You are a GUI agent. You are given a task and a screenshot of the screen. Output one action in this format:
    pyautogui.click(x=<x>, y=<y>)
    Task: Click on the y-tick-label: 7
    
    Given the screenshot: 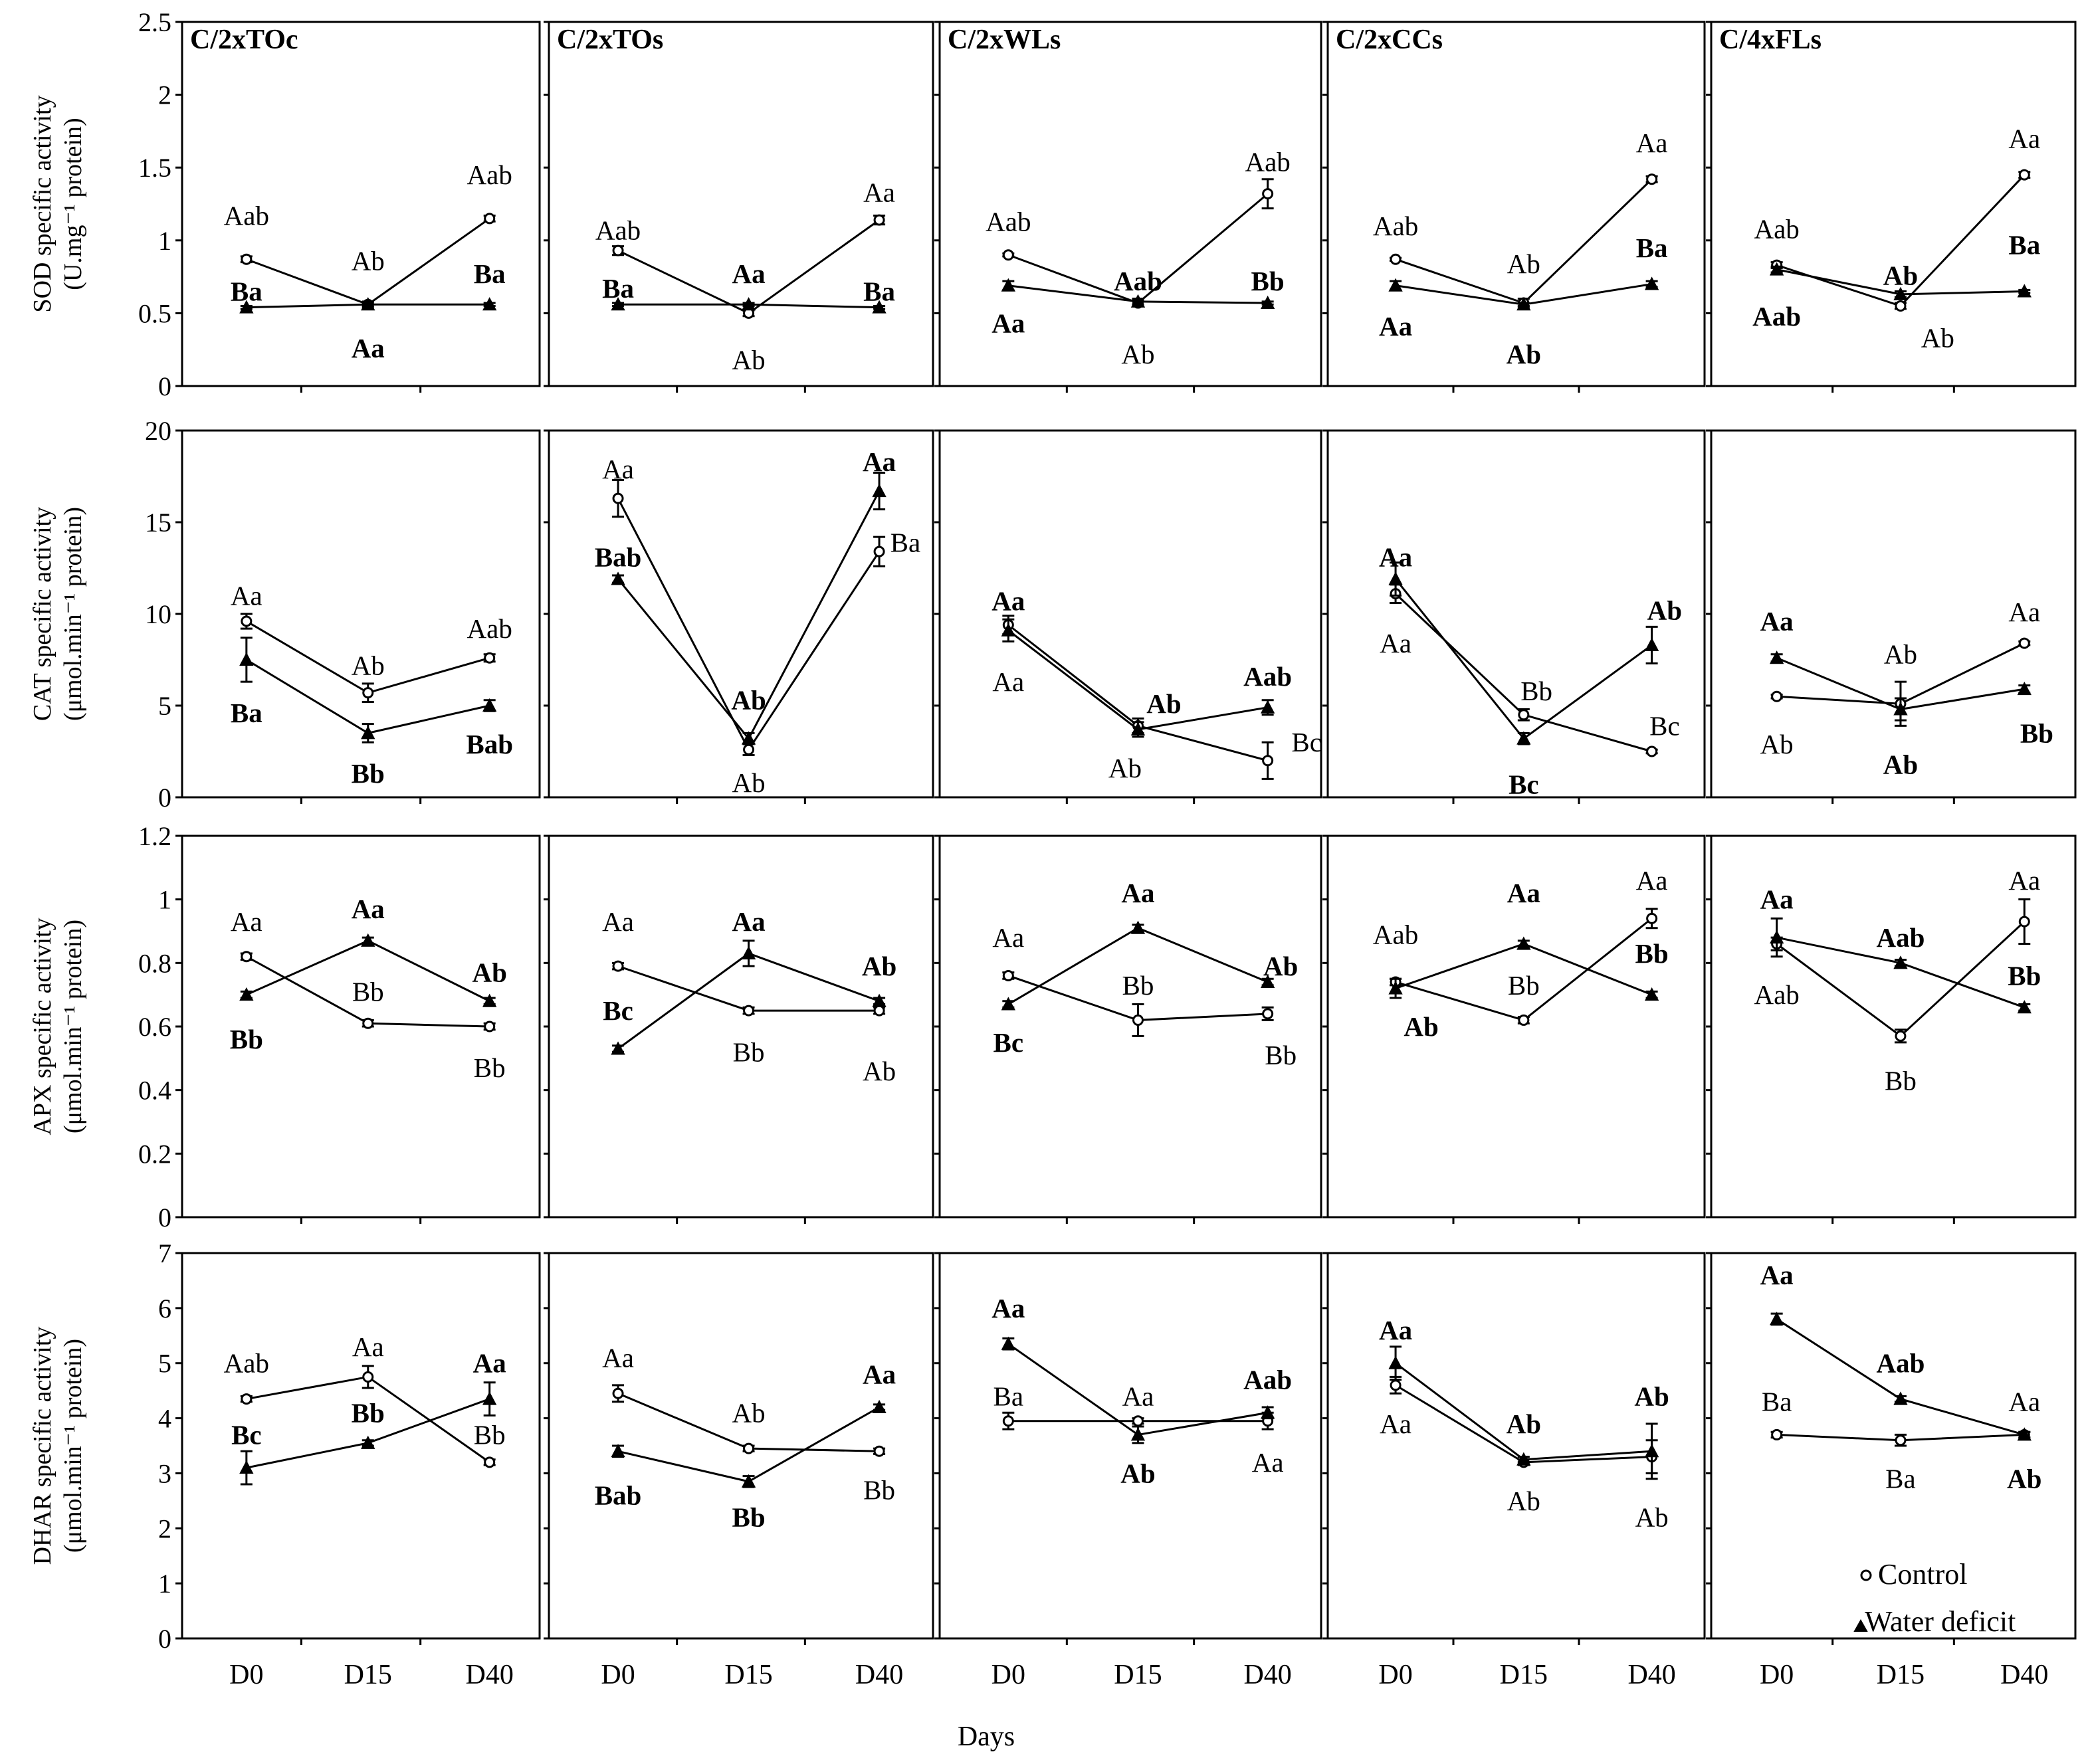 What is the action you would take?
    pyautogui.click(x=165, y=1253)
    